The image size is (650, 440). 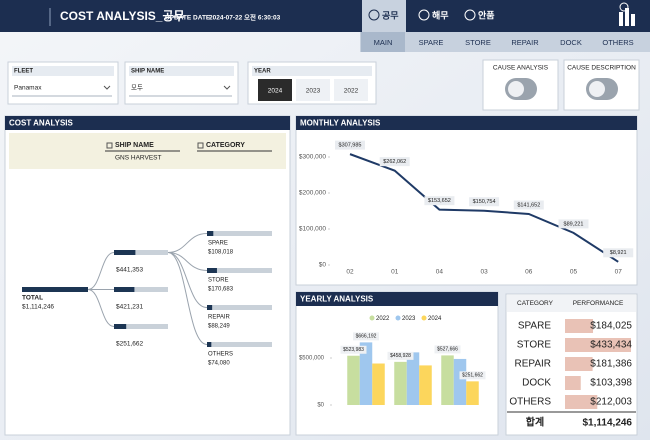 I want to click on node-value: $441,353, so click(x=129, y=270).